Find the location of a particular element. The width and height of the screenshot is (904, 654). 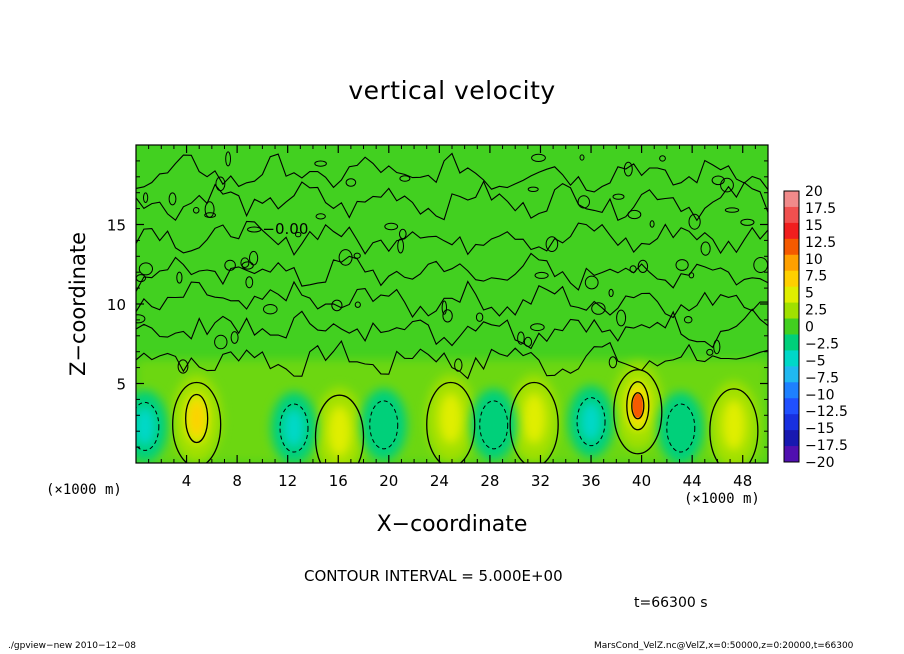

colorbar-label: 17.5 is located at coordinates (820, 209).